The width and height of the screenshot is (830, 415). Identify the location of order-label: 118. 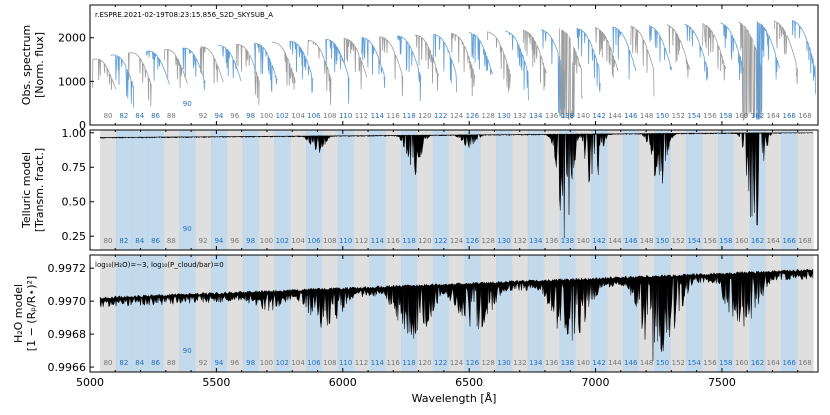
(408, 363).